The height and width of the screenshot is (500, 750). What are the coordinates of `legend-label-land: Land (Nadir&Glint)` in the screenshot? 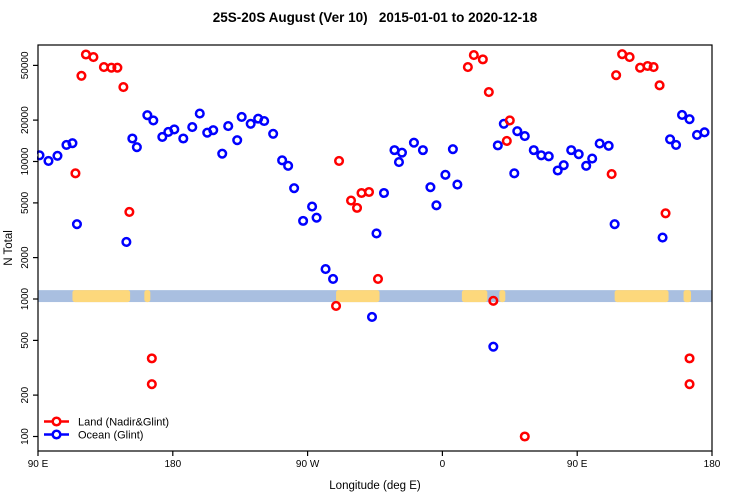 It's located at (123, 423).